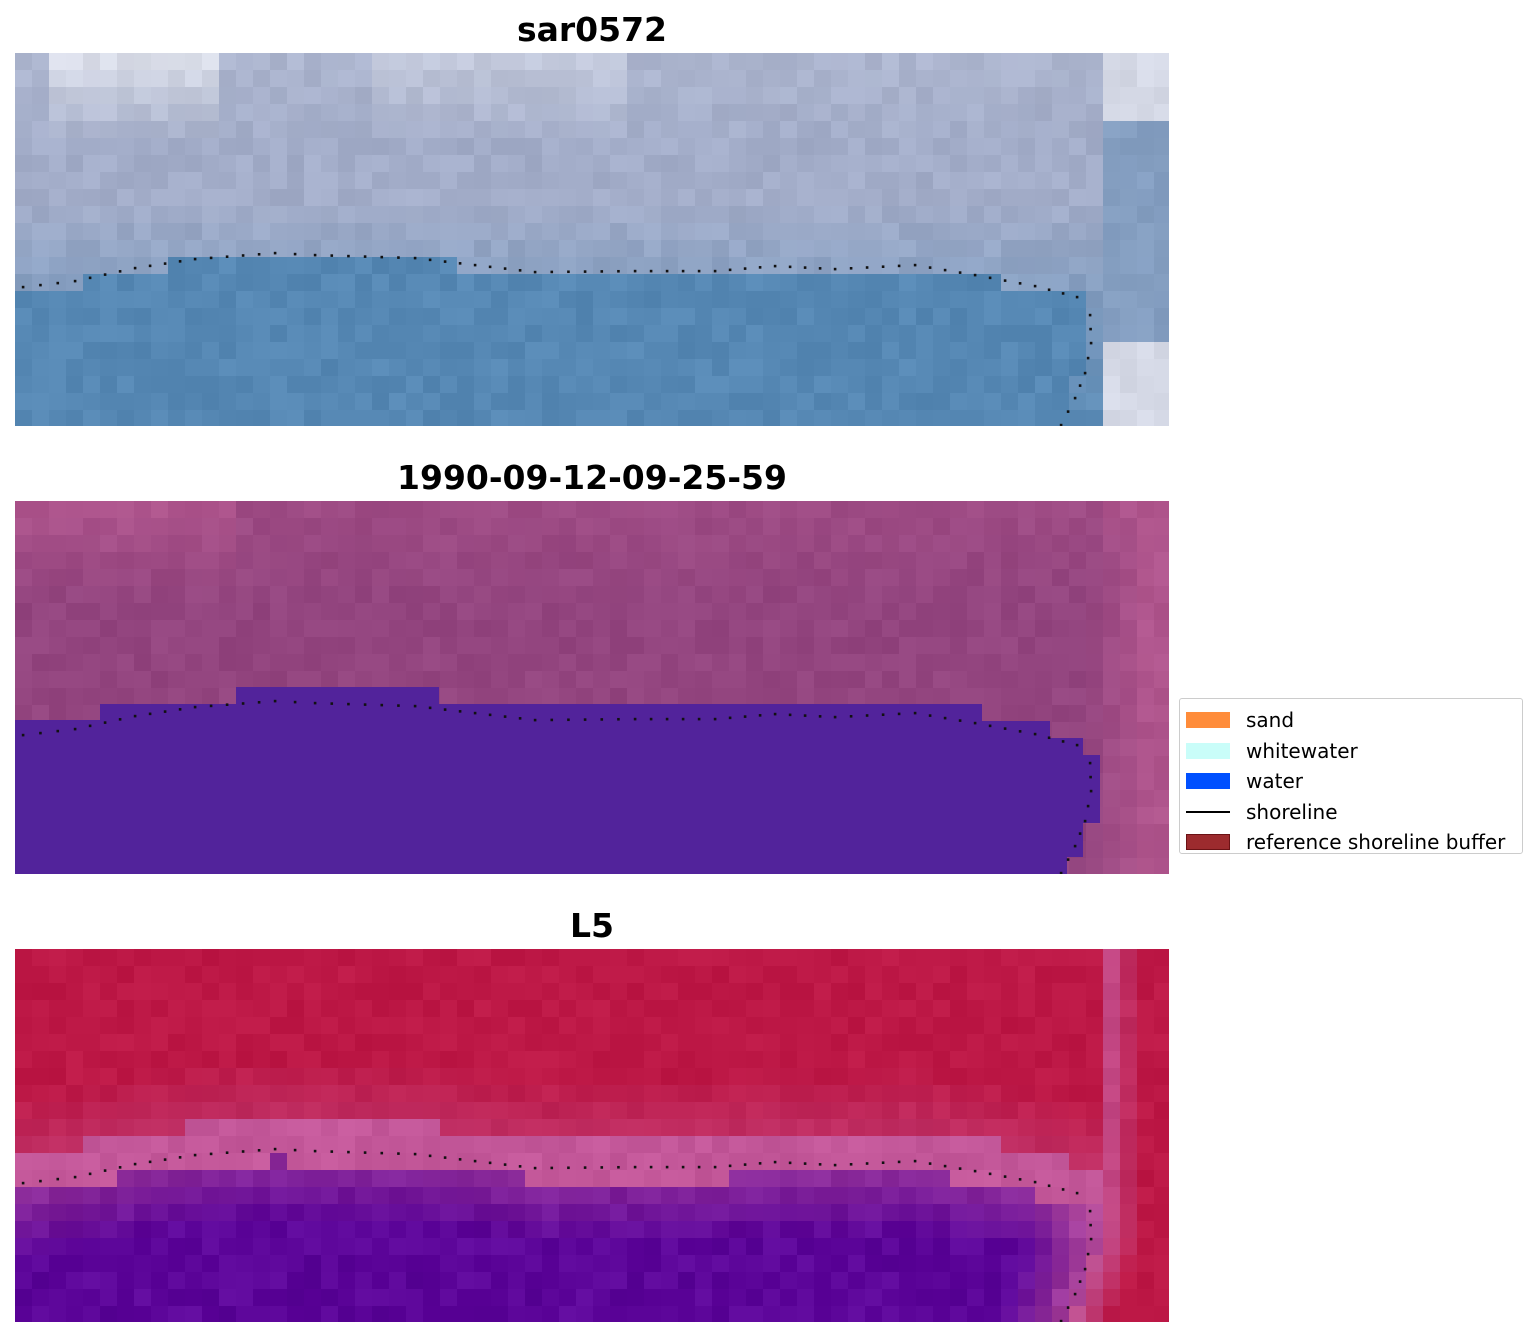 This screenshot has width=1540, height=1337. Describe the element at coordinates (1351, 720) in the screenshot. I see `legend-item-sand: sand` at that location.